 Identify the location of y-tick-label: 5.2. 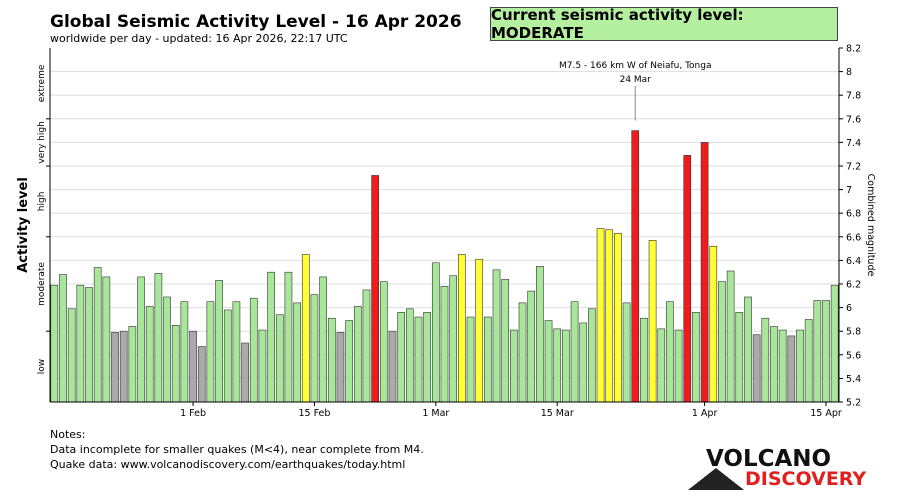
(853, 403).